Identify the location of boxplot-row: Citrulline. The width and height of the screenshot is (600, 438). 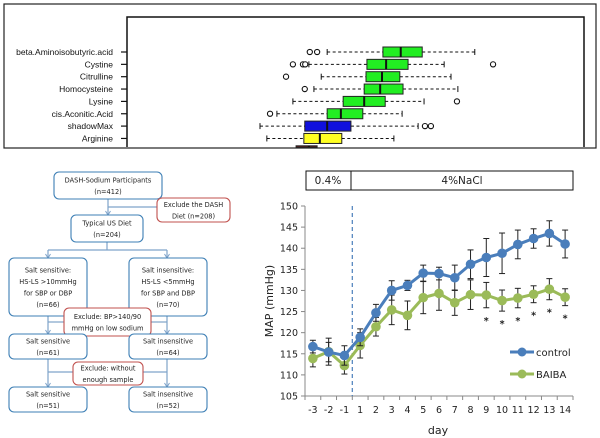
(266, 77).